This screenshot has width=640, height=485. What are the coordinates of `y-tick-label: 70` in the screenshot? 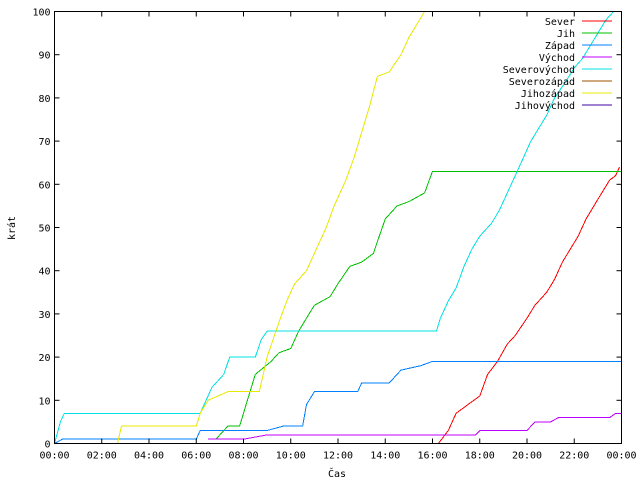 It's located at (44, 142).